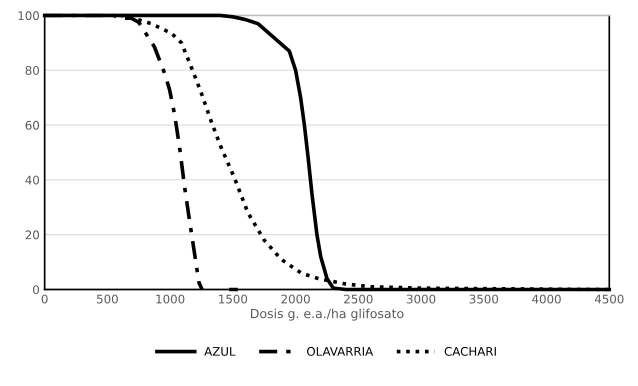 The image size is (638, 386). I want to click on x-tick-label: 2500, so click(358, 299).